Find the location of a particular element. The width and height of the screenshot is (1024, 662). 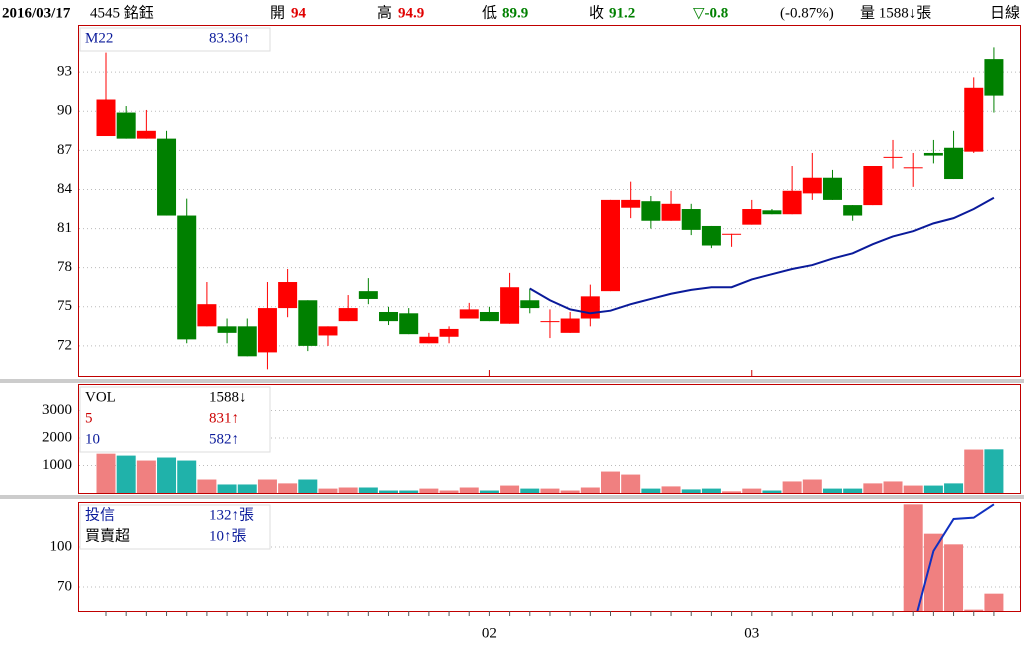

stock-name: 4545 銘鈺 is located at coordinates (122, 12).